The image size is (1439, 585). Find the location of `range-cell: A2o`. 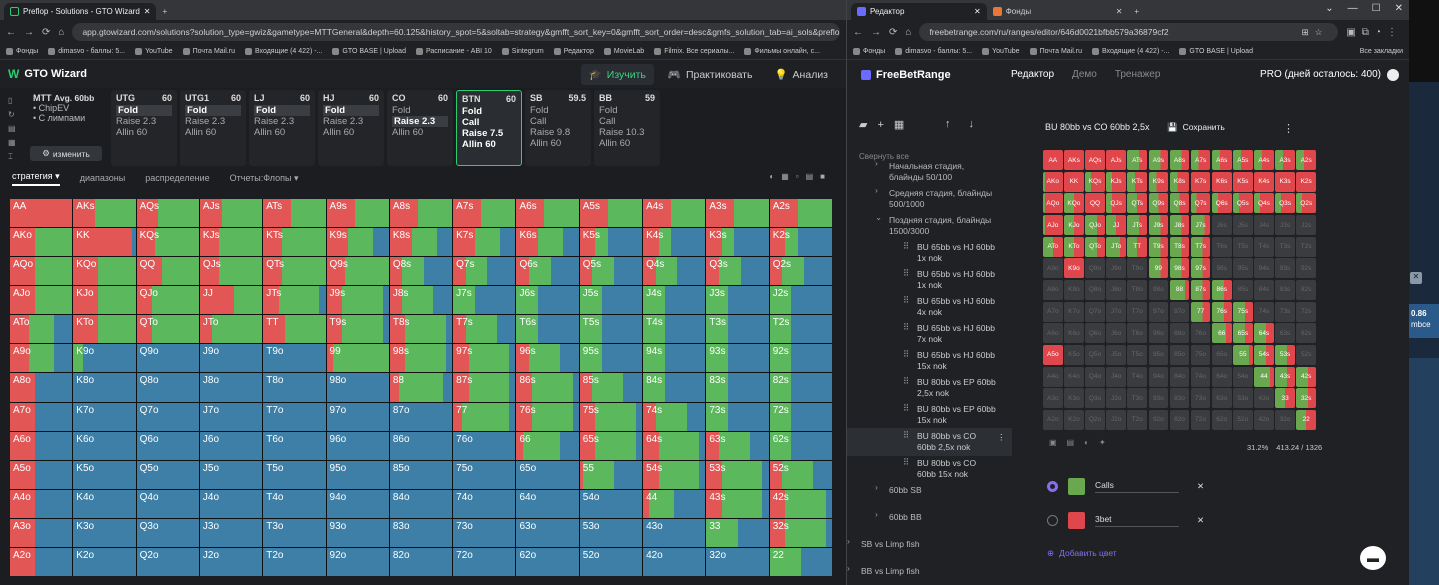

range-cell: A2o is located at coordinates (1053, 419).